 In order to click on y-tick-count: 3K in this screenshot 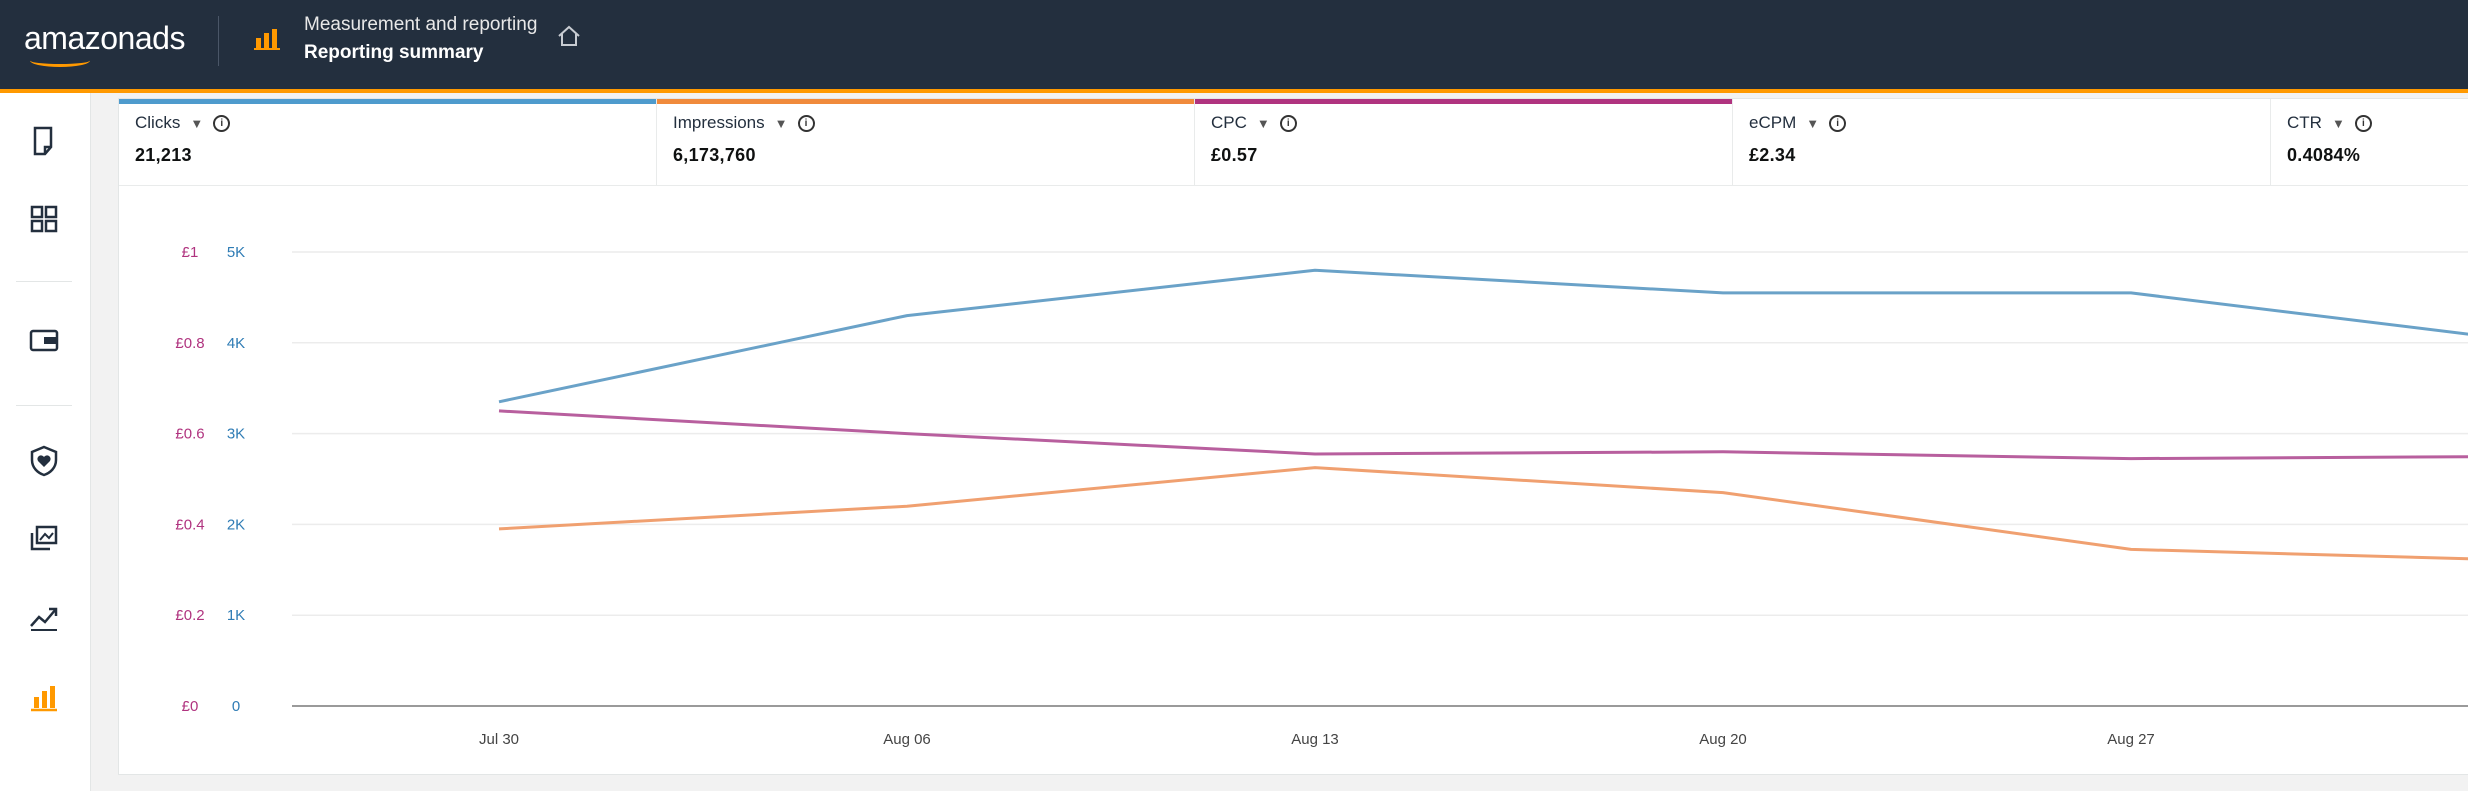, I will do `click(236, 434)`.